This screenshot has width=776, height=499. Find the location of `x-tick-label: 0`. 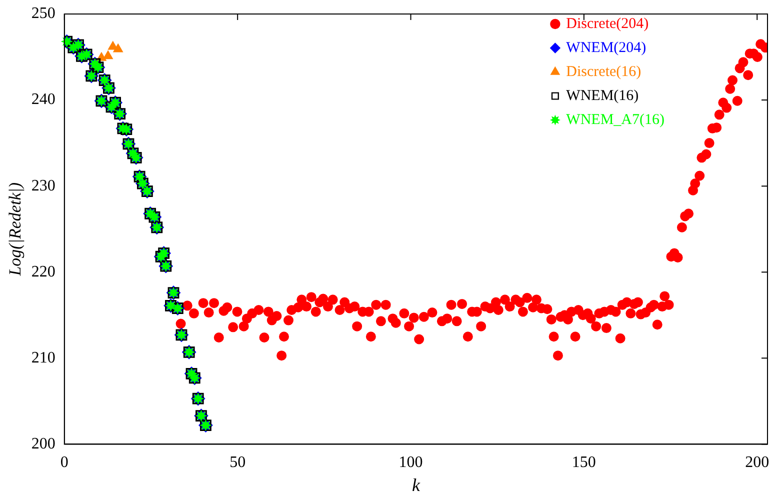

x-tick-label: 0 is located at coordinates (64, 463).